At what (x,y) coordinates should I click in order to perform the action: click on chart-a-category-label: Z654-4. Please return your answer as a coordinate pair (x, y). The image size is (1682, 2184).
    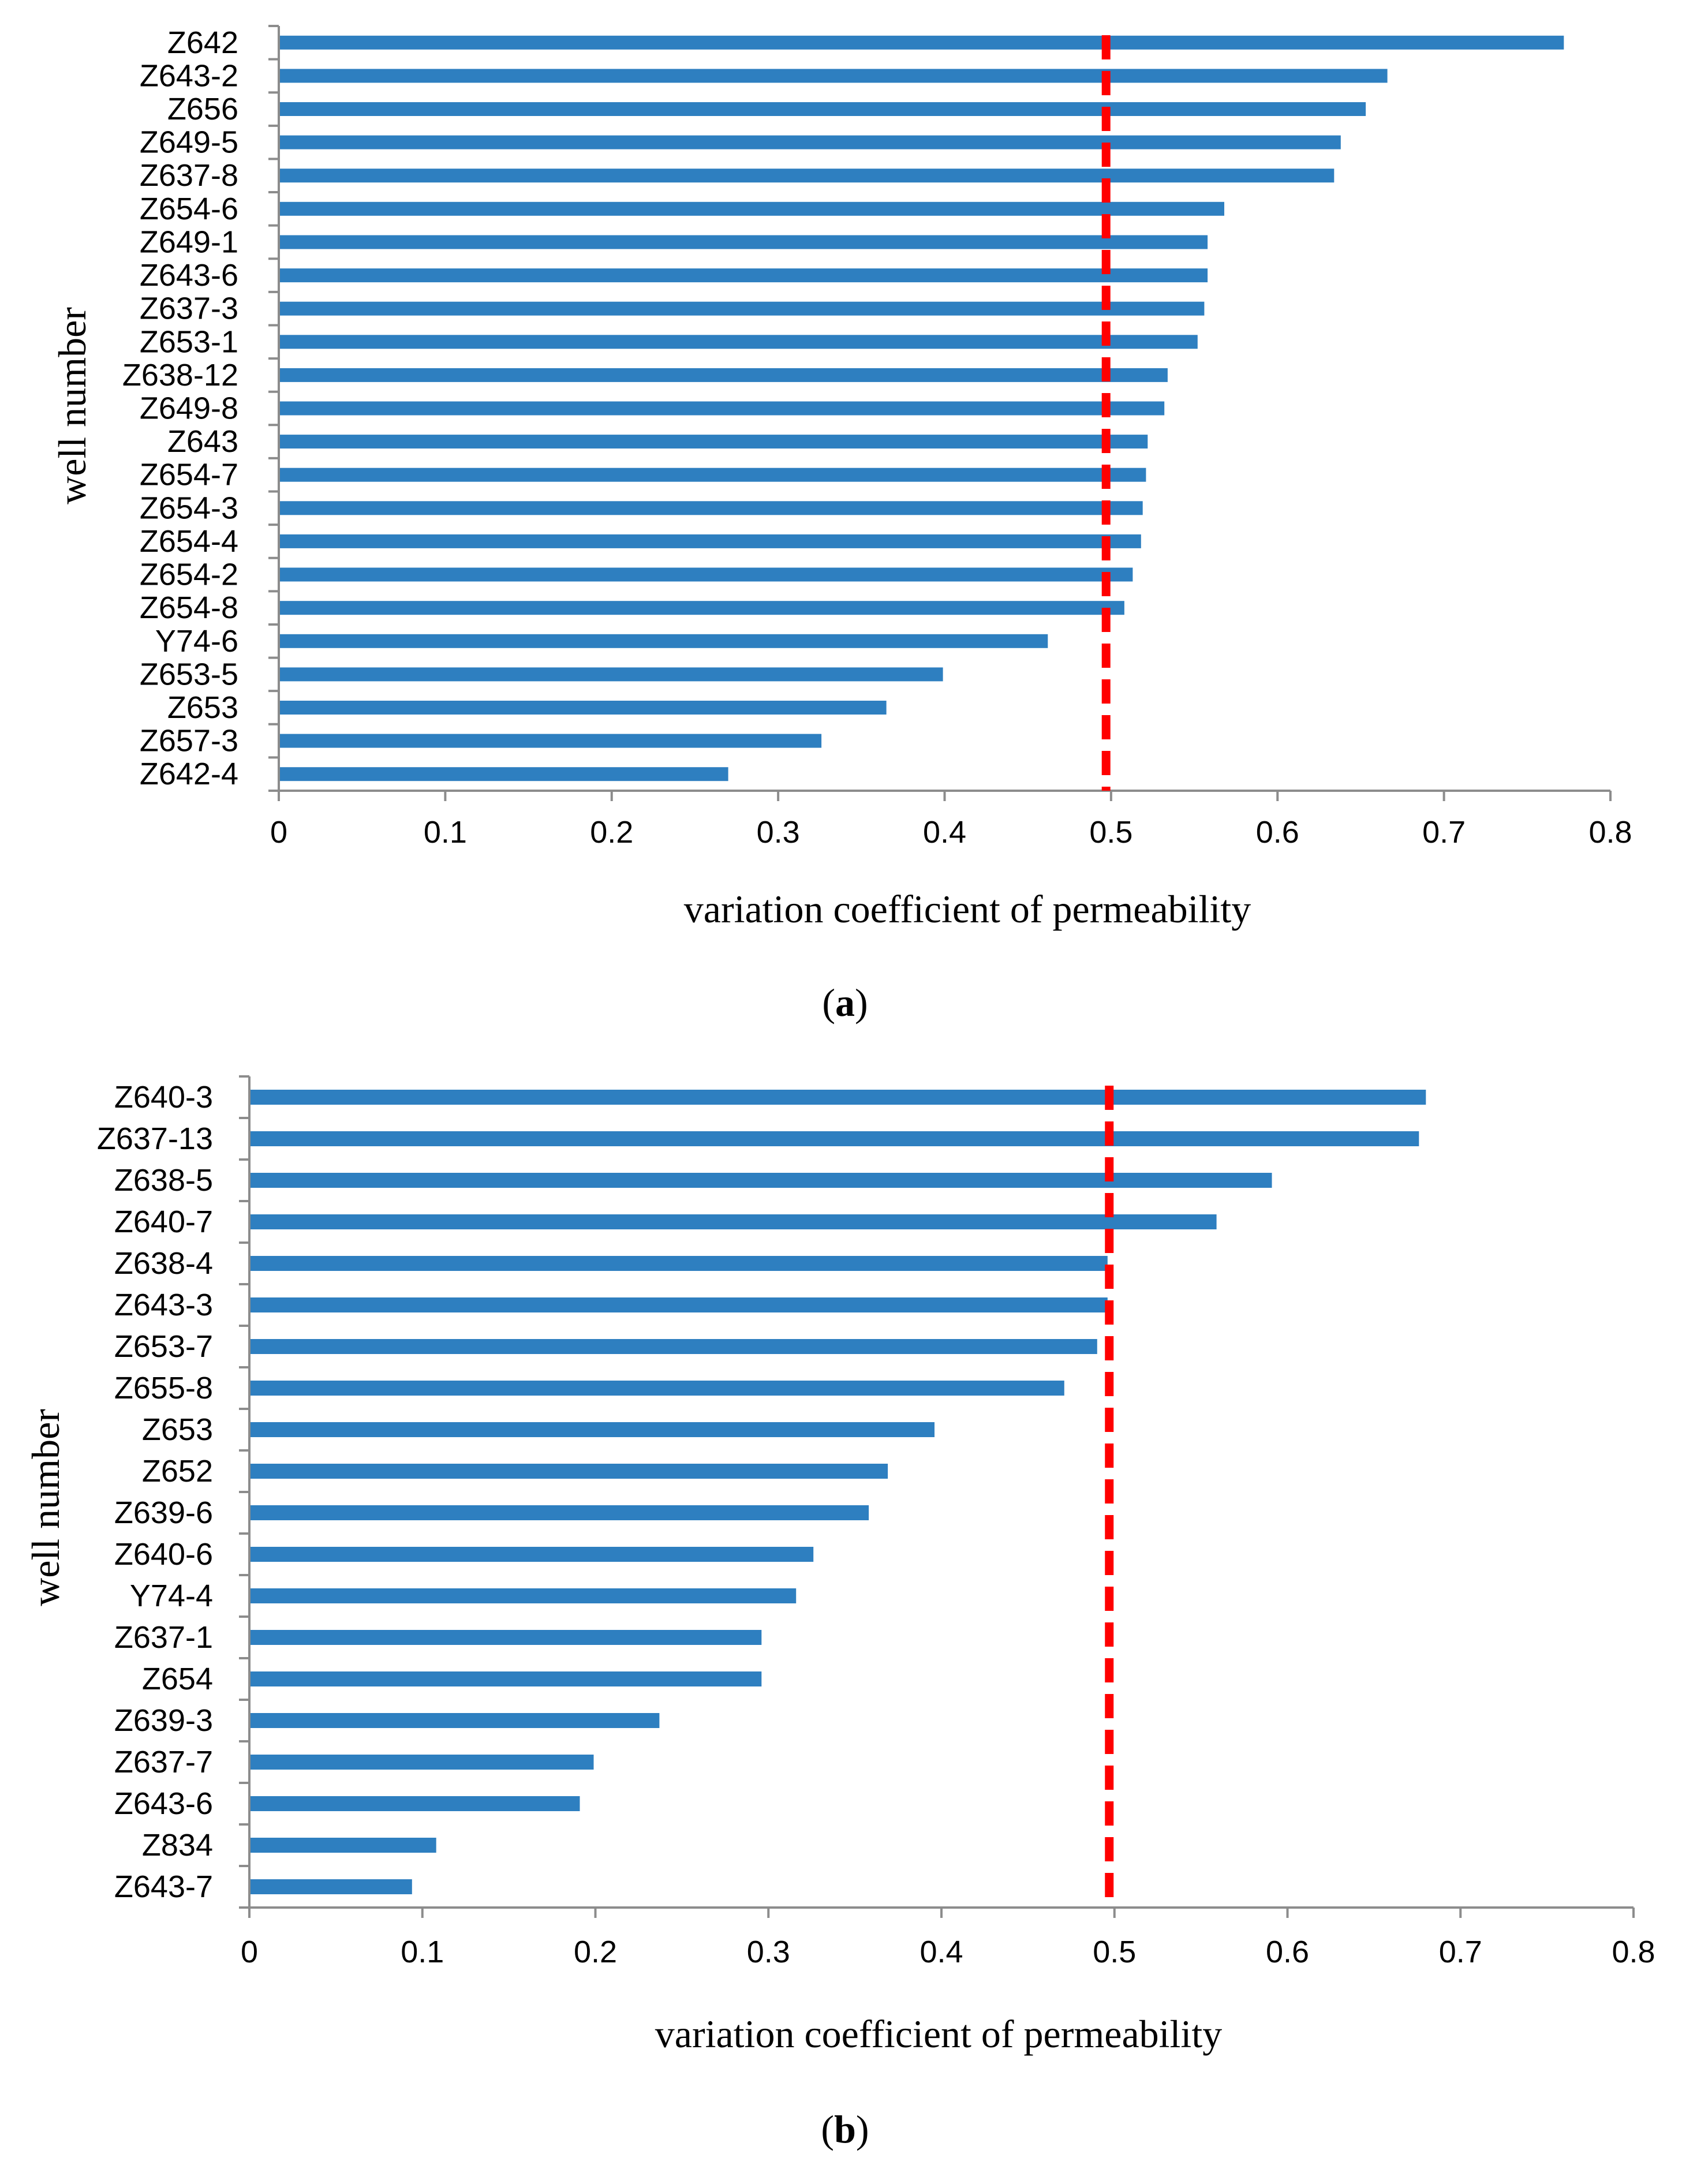
    Looking at the image, I should click on (189, 541).